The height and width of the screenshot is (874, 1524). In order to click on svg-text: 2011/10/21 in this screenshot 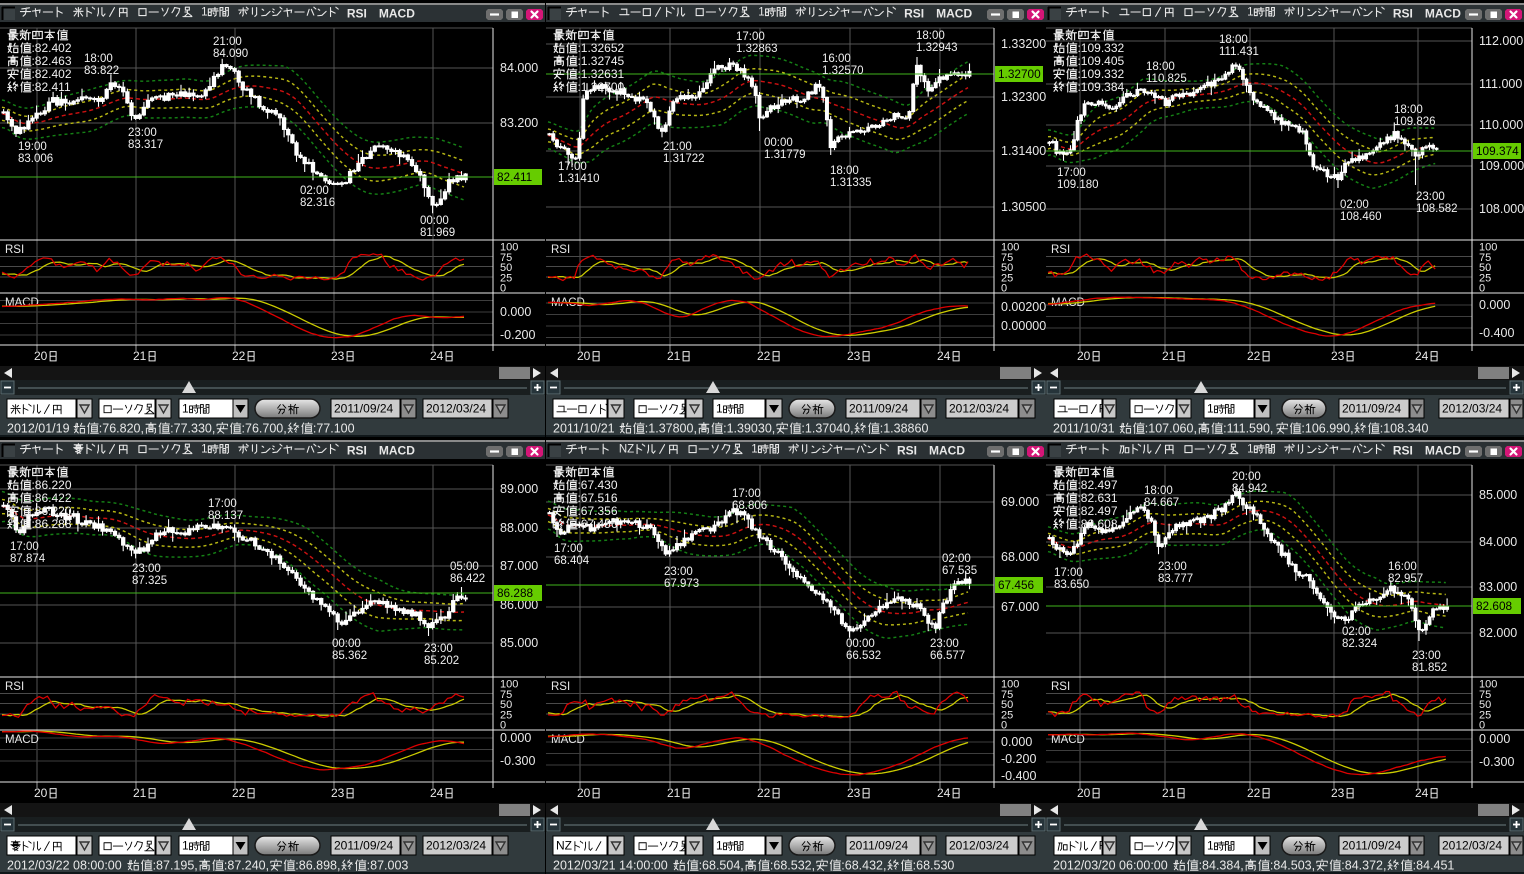, I will do `click(584, 428)`.